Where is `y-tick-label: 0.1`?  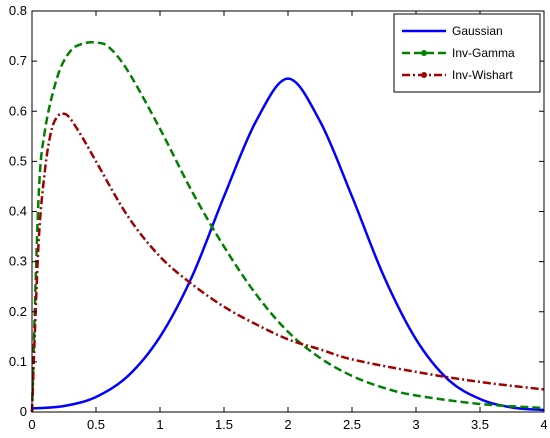
y-tick-label: 0.1 is located at coordinates (18, 361).